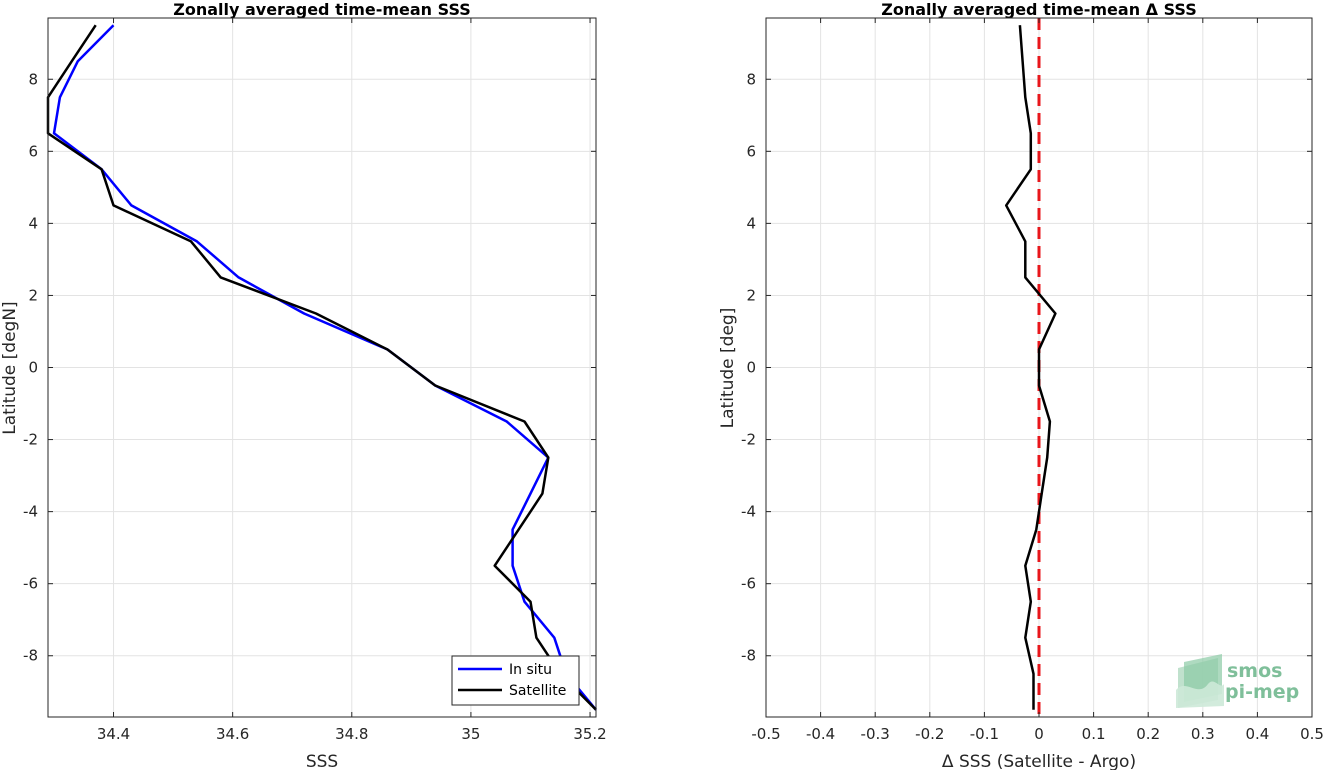 The image size is (1325, 770). What do you see at coordinates (10, 367) in the screenshot?
I see `left-y-axis-label: Latitude [degN]` at bounding box center [10, 367].